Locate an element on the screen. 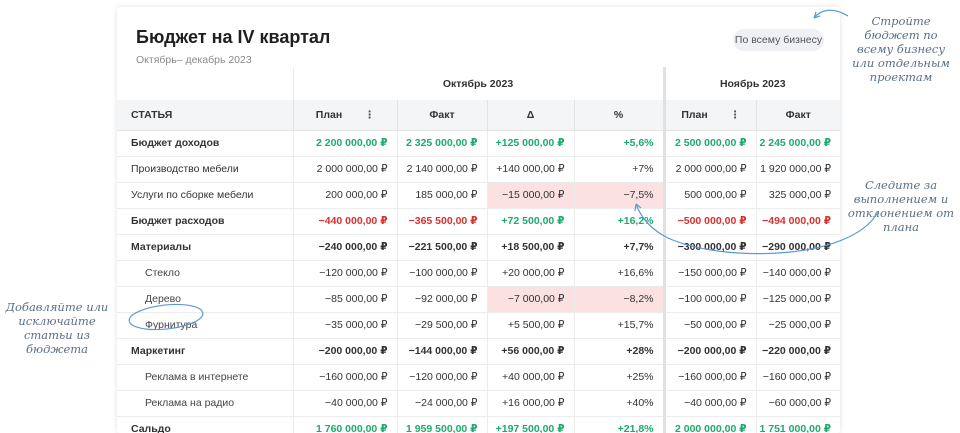  row-label: Стекло is located at coordinates (205, 273).